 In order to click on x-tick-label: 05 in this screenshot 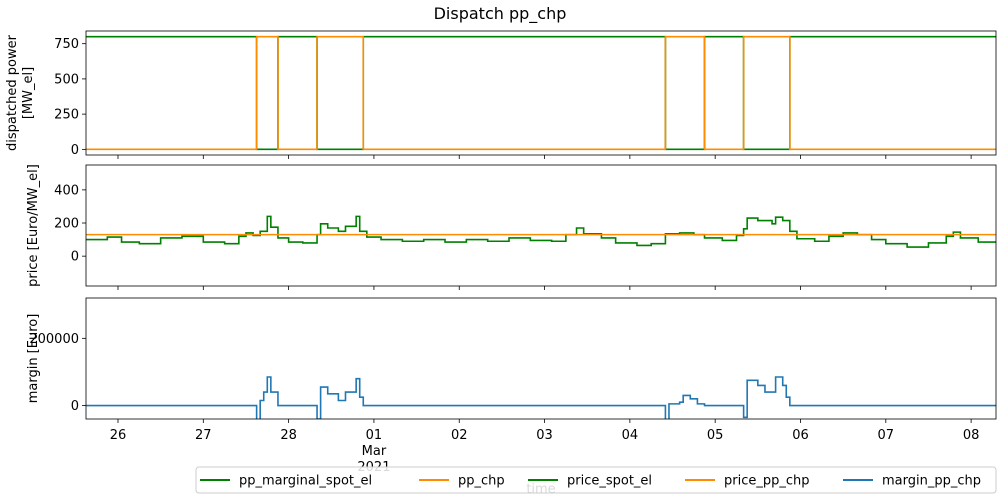, I will do `click(715, 435)`.